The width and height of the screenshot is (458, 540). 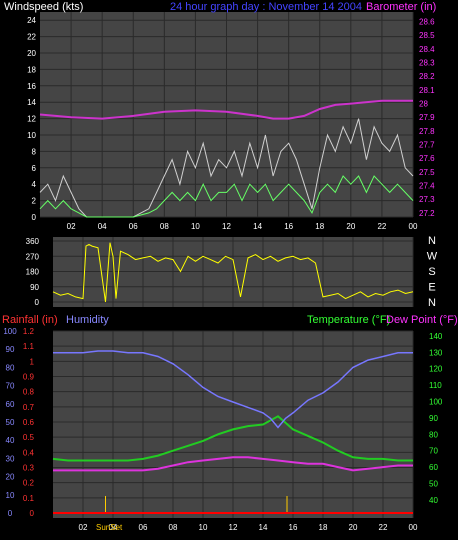 What do you see at coordinates (433, 500) in the screenshot?
I see `temperature-tick-label: 40` at bounding box center [433, 500].